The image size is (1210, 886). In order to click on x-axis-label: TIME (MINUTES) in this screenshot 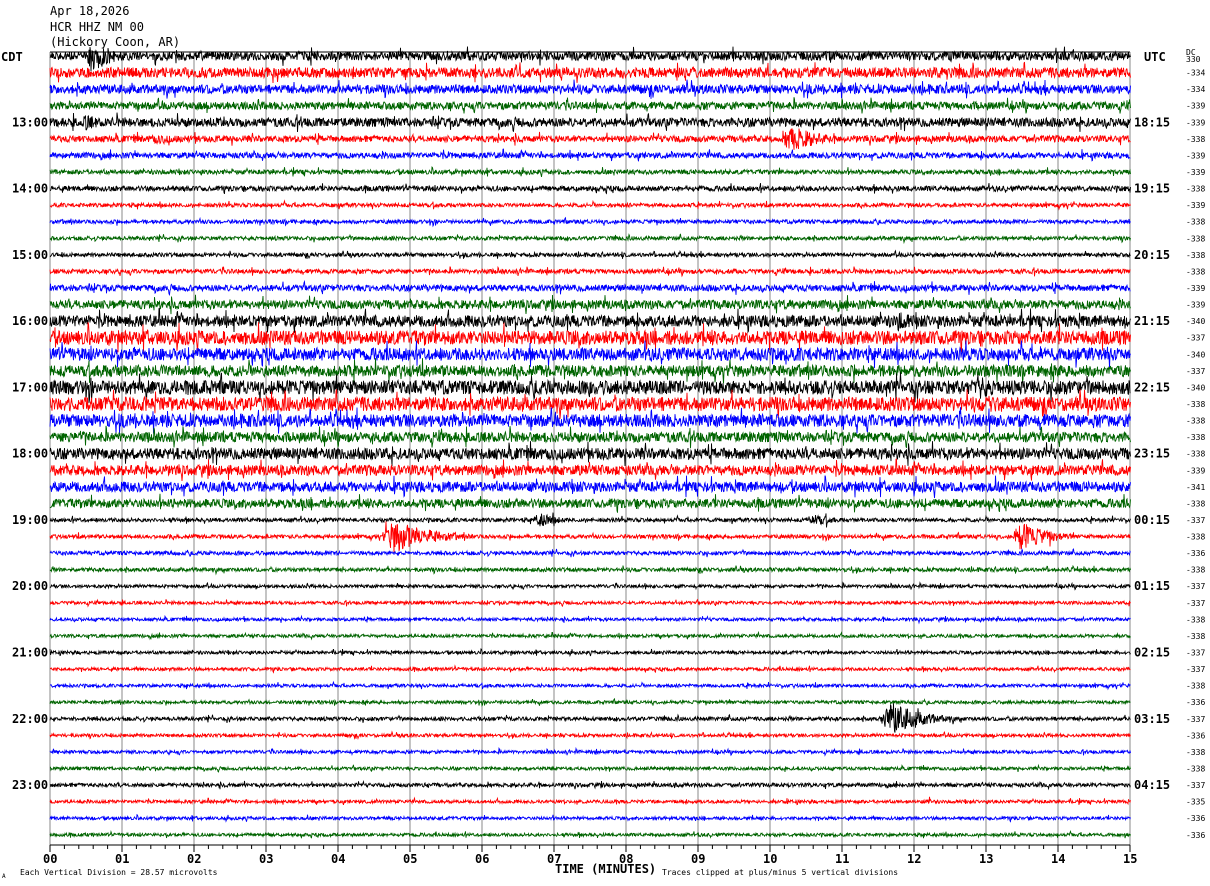, I will do `click(605, 869)`.